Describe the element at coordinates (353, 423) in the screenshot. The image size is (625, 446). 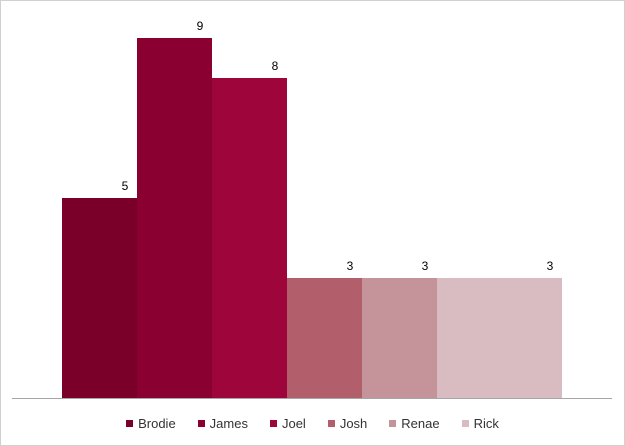
I see `legend-label: Josh` at that location.